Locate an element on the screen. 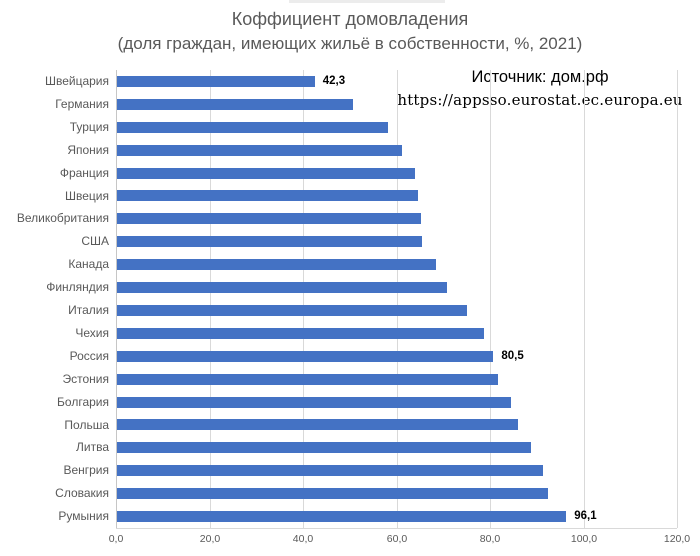 Image resolution: width=700 pixels, height=556 pixels. category-label: Польша is located at coordinates (86, 424).